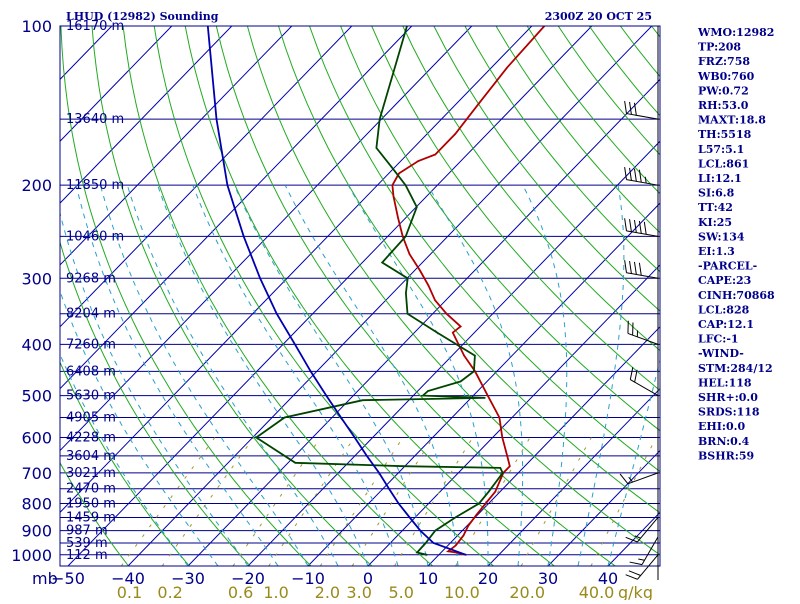 The height and width of the screenshot is (604, 800). I want to click on mixing-ratio-tick-label: 1.0, so click(275, 591).